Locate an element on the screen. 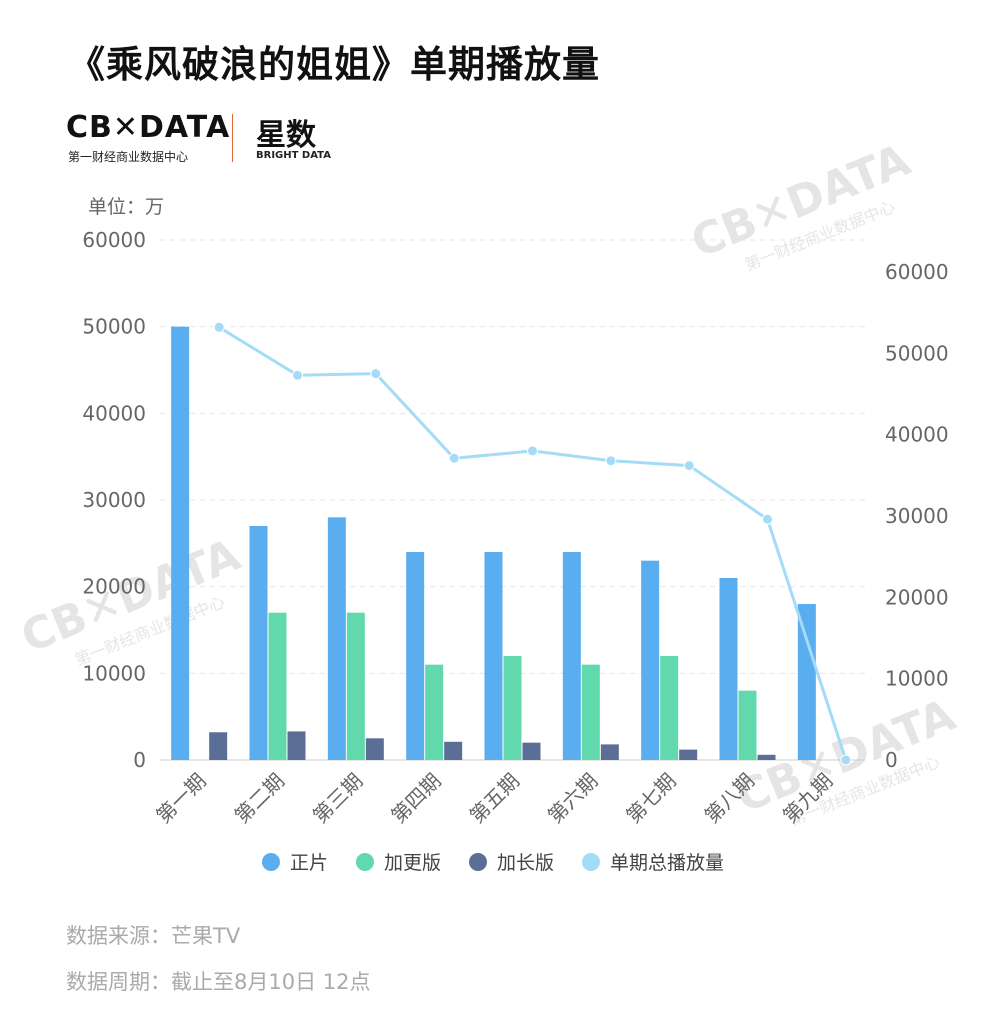 The image size is (987, 1024). x-tick-label: 第七期 is located at coordinates (650, 798).